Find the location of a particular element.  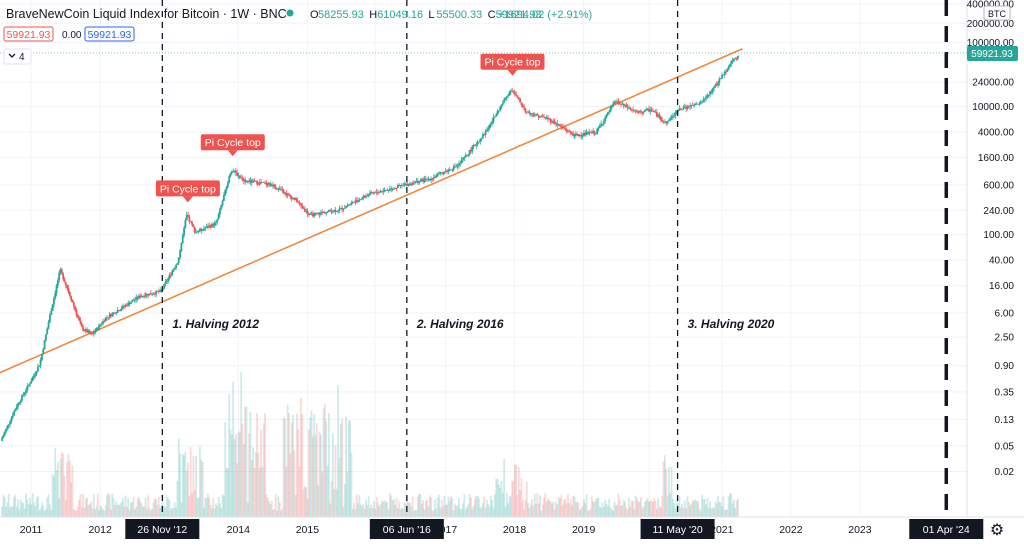

bid-box is located at coordinates (28, 34).